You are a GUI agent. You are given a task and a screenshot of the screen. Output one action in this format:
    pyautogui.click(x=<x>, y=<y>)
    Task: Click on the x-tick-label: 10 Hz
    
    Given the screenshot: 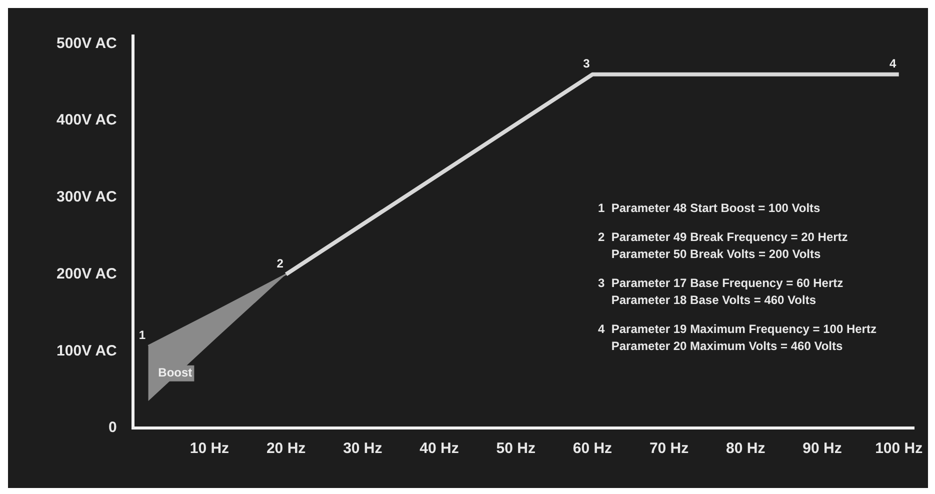 What is the action you would take?
    pyautogui.click(x=210, y=449)
    